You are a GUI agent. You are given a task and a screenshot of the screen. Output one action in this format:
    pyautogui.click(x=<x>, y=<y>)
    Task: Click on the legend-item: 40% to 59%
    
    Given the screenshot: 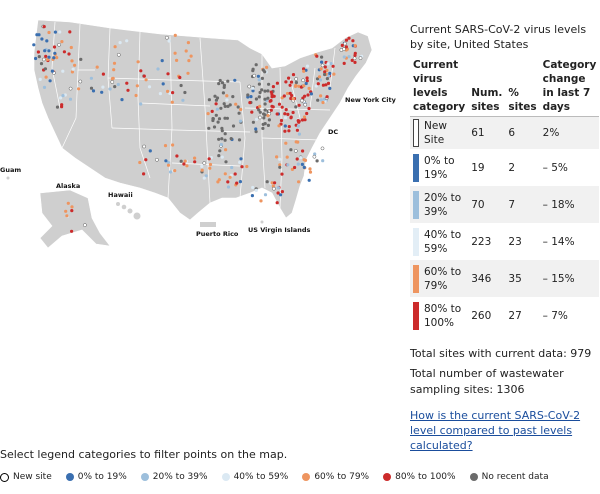 What is the action you would take?
    pyautogui.click(x=254, y=477)
    